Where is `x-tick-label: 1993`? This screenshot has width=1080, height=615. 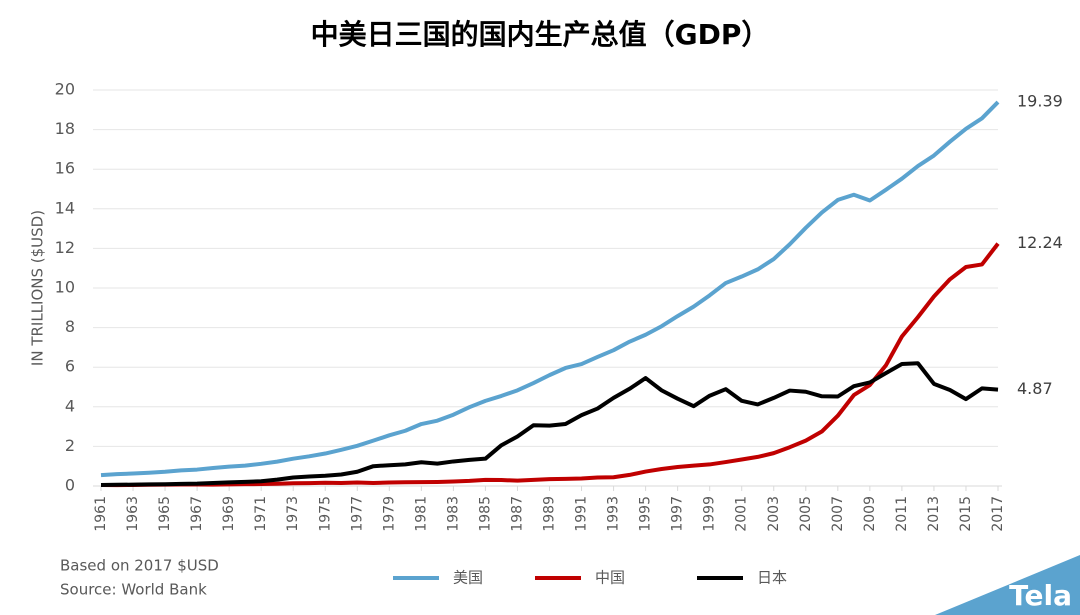 x-tick-label: 1993 is located at coordinates (614, 514).